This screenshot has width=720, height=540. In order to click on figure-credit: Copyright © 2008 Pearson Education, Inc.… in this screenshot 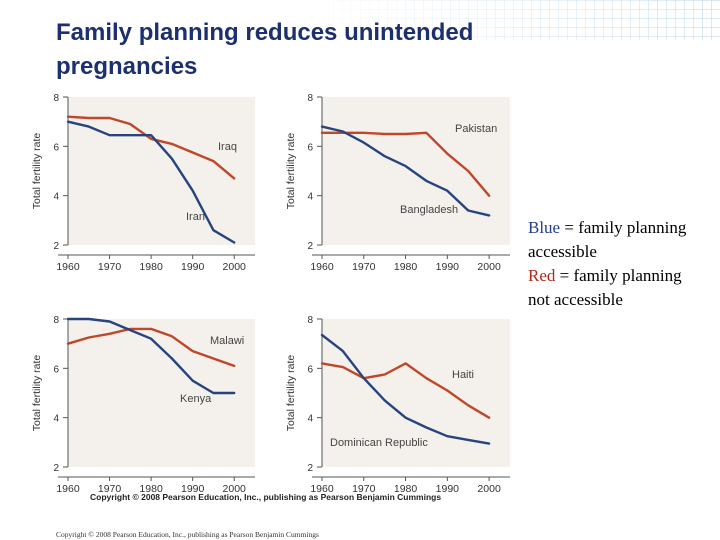, I will do `click(265, 497)`.